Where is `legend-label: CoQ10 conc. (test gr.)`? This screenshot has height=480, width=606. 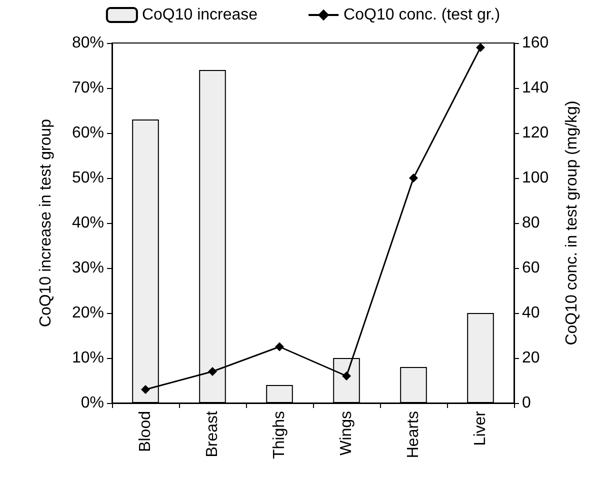
legend-label: CoQ10 conc. (test gr.) is located at coordinates (422, 15).